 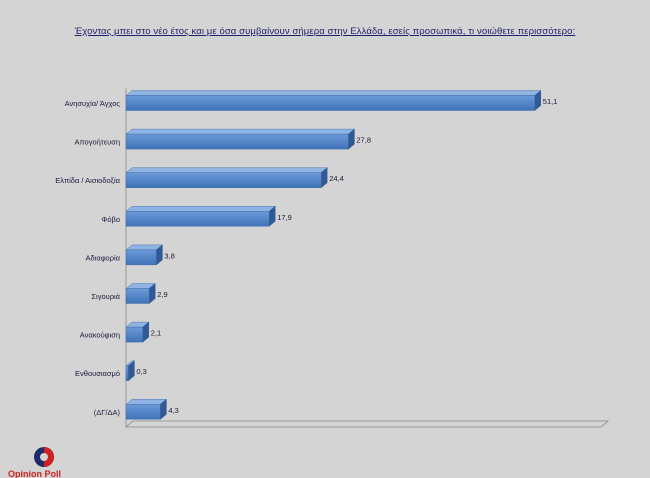 What do you see at coordinates (97, 373) in the screenshot?
I see `category-label: Ενθουσιασμό` at bounding box center [97, 373].